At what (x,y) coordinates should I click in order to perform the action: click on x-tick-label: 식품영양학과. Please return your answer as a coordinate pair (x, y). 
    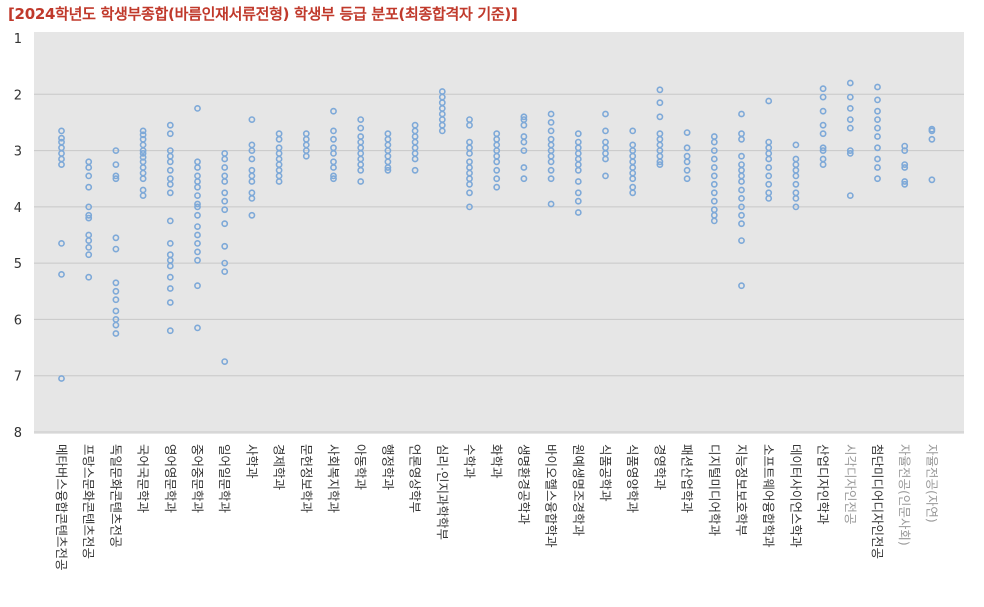
    Looking at the image, I should click on (632, 479).